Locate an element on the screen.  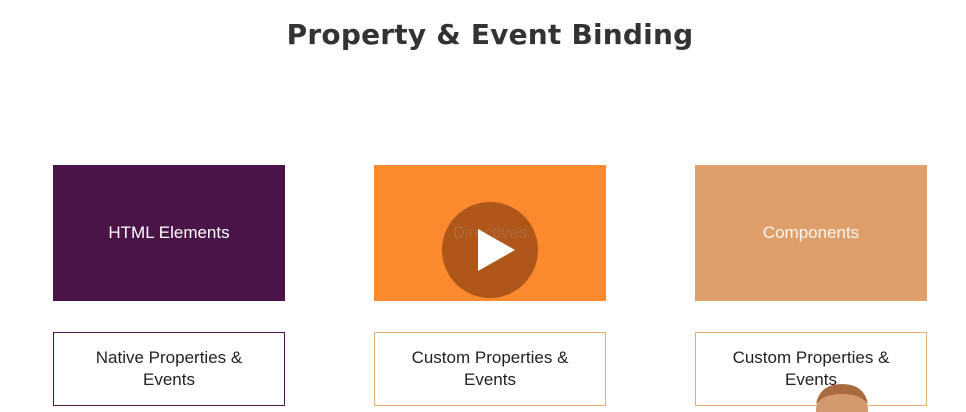
html-elements-detail-text: Native Properties & Events is located at coordinates (169, 368).